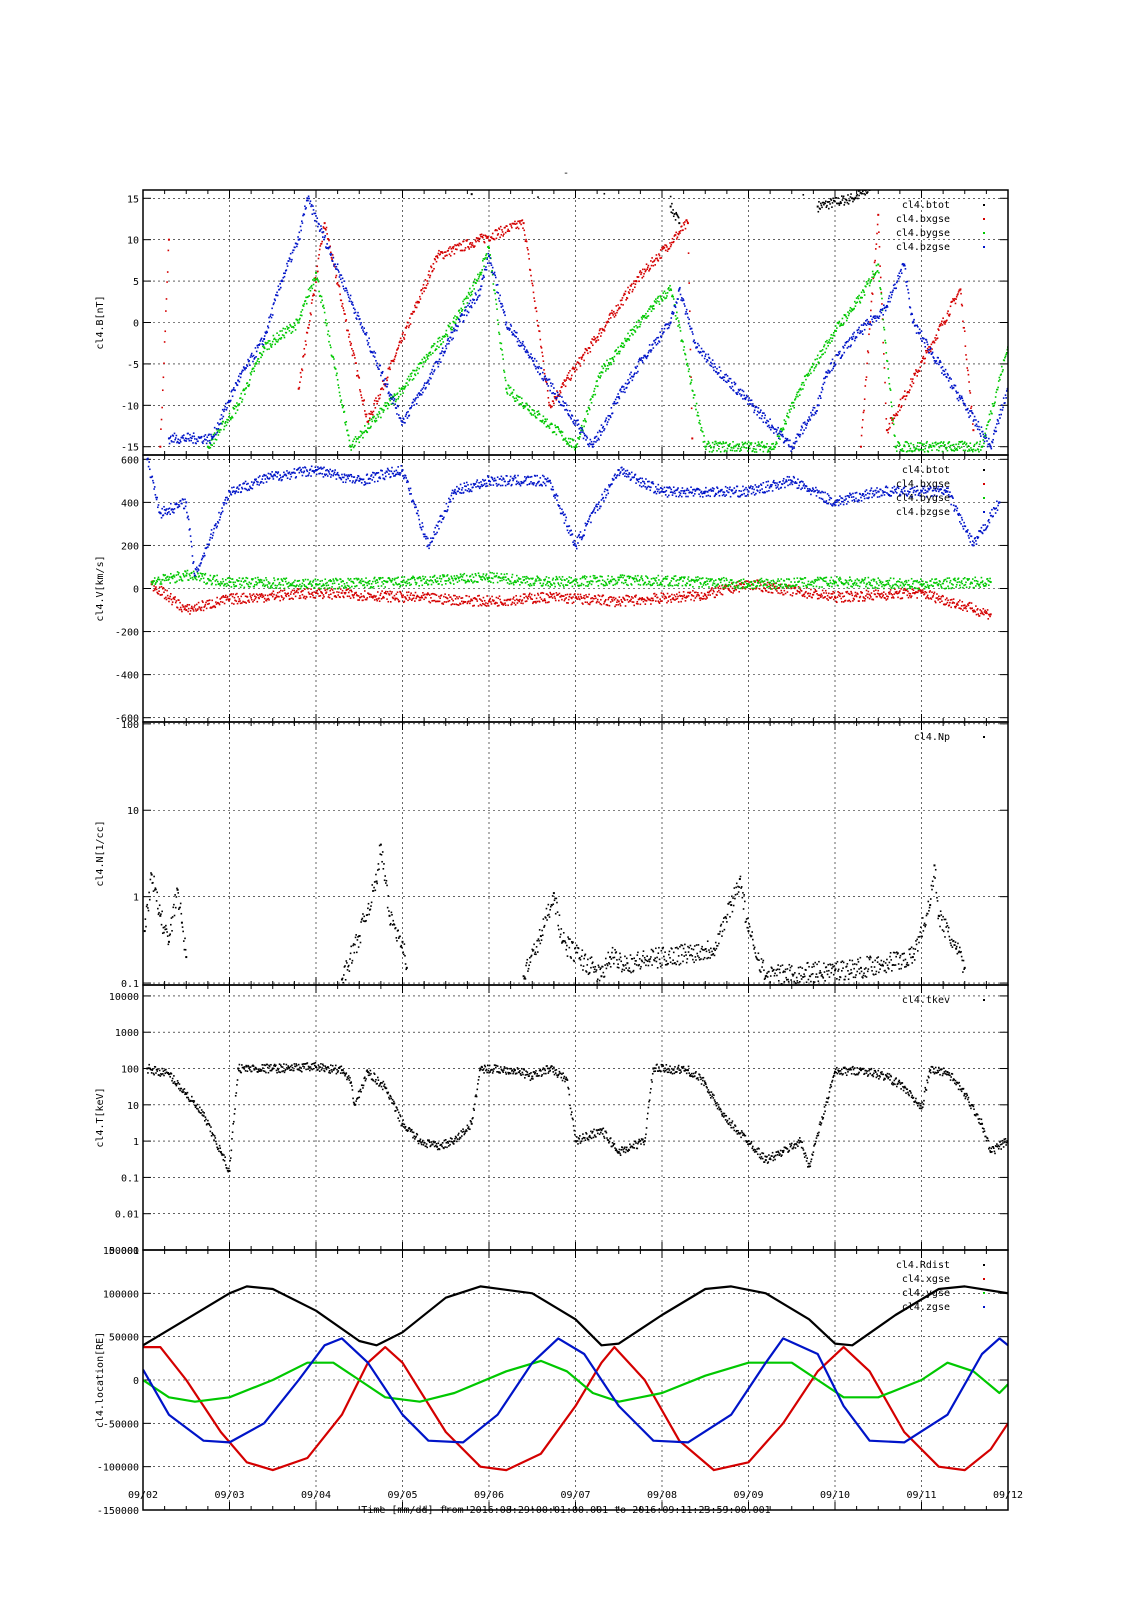 The image size is (1131, 1600). I want to click on y-tick-label: 200, so click(130, 546).